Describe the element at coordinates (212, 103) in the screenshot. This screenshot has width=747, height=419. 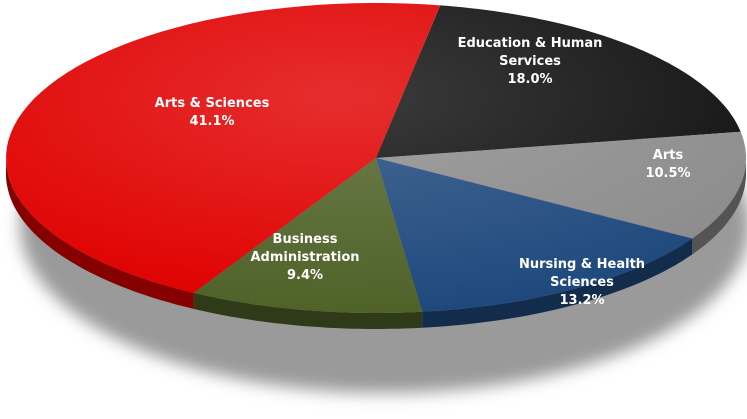
I see `category-label: Arts & Sciences` at that location.